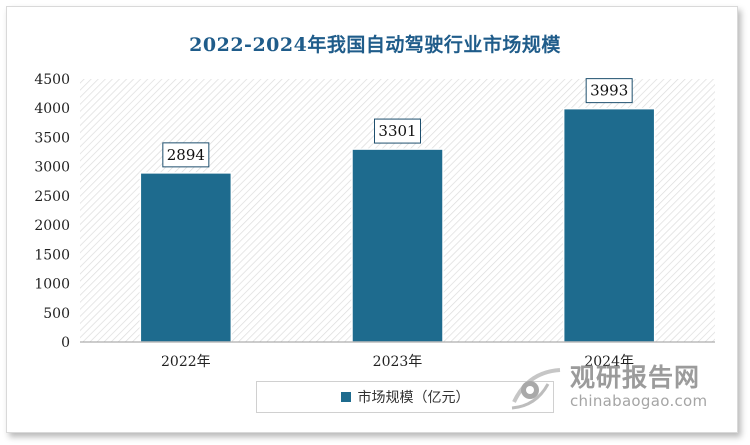  I want to click on legend: 市场规模（亿元）, so click(405, 397).